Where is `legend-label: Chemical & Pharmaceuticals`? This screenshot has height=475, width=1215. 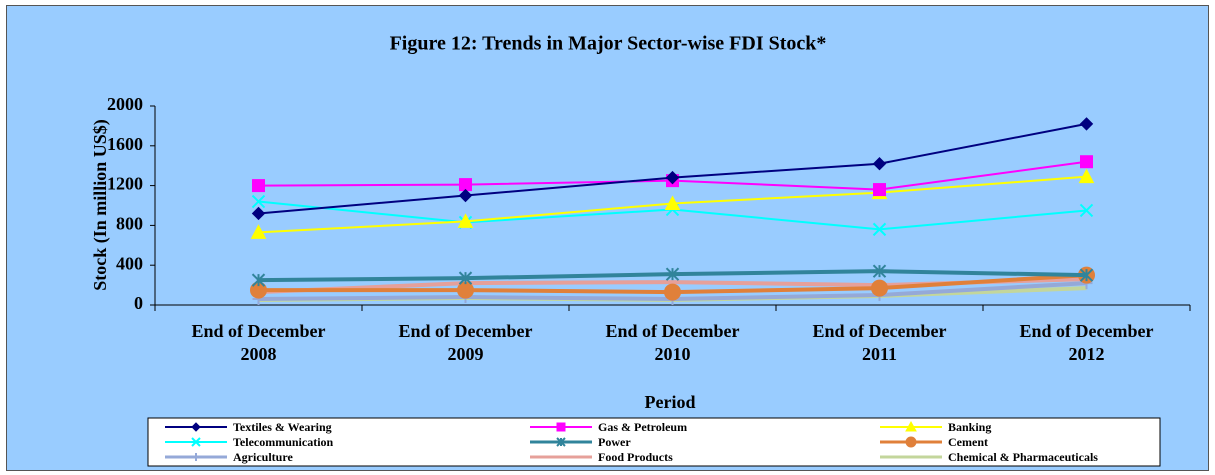 legend-label: Chemical & Pharmaceuticals is located at coordinates (1023, 457).